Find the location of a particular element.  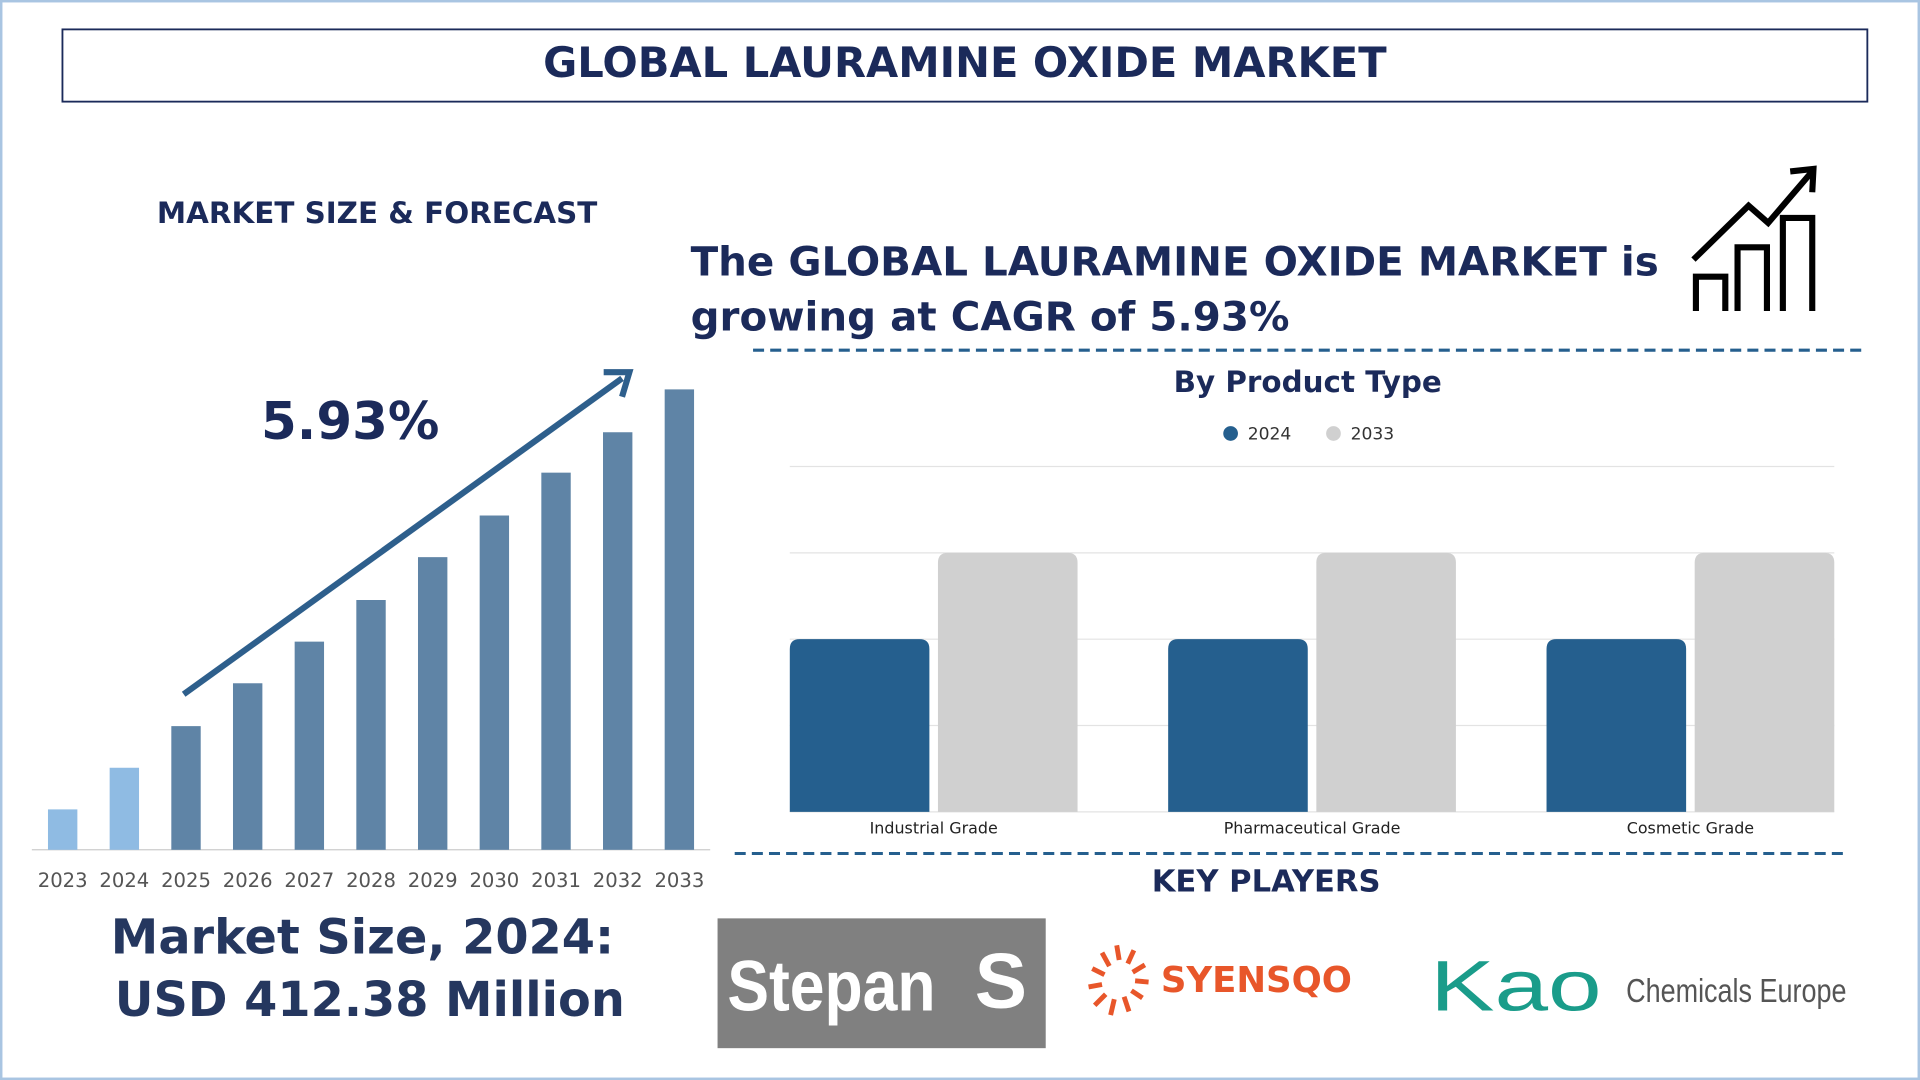

x-tick-label: Cosmetic Grade is located at coordinates (1690, 827).